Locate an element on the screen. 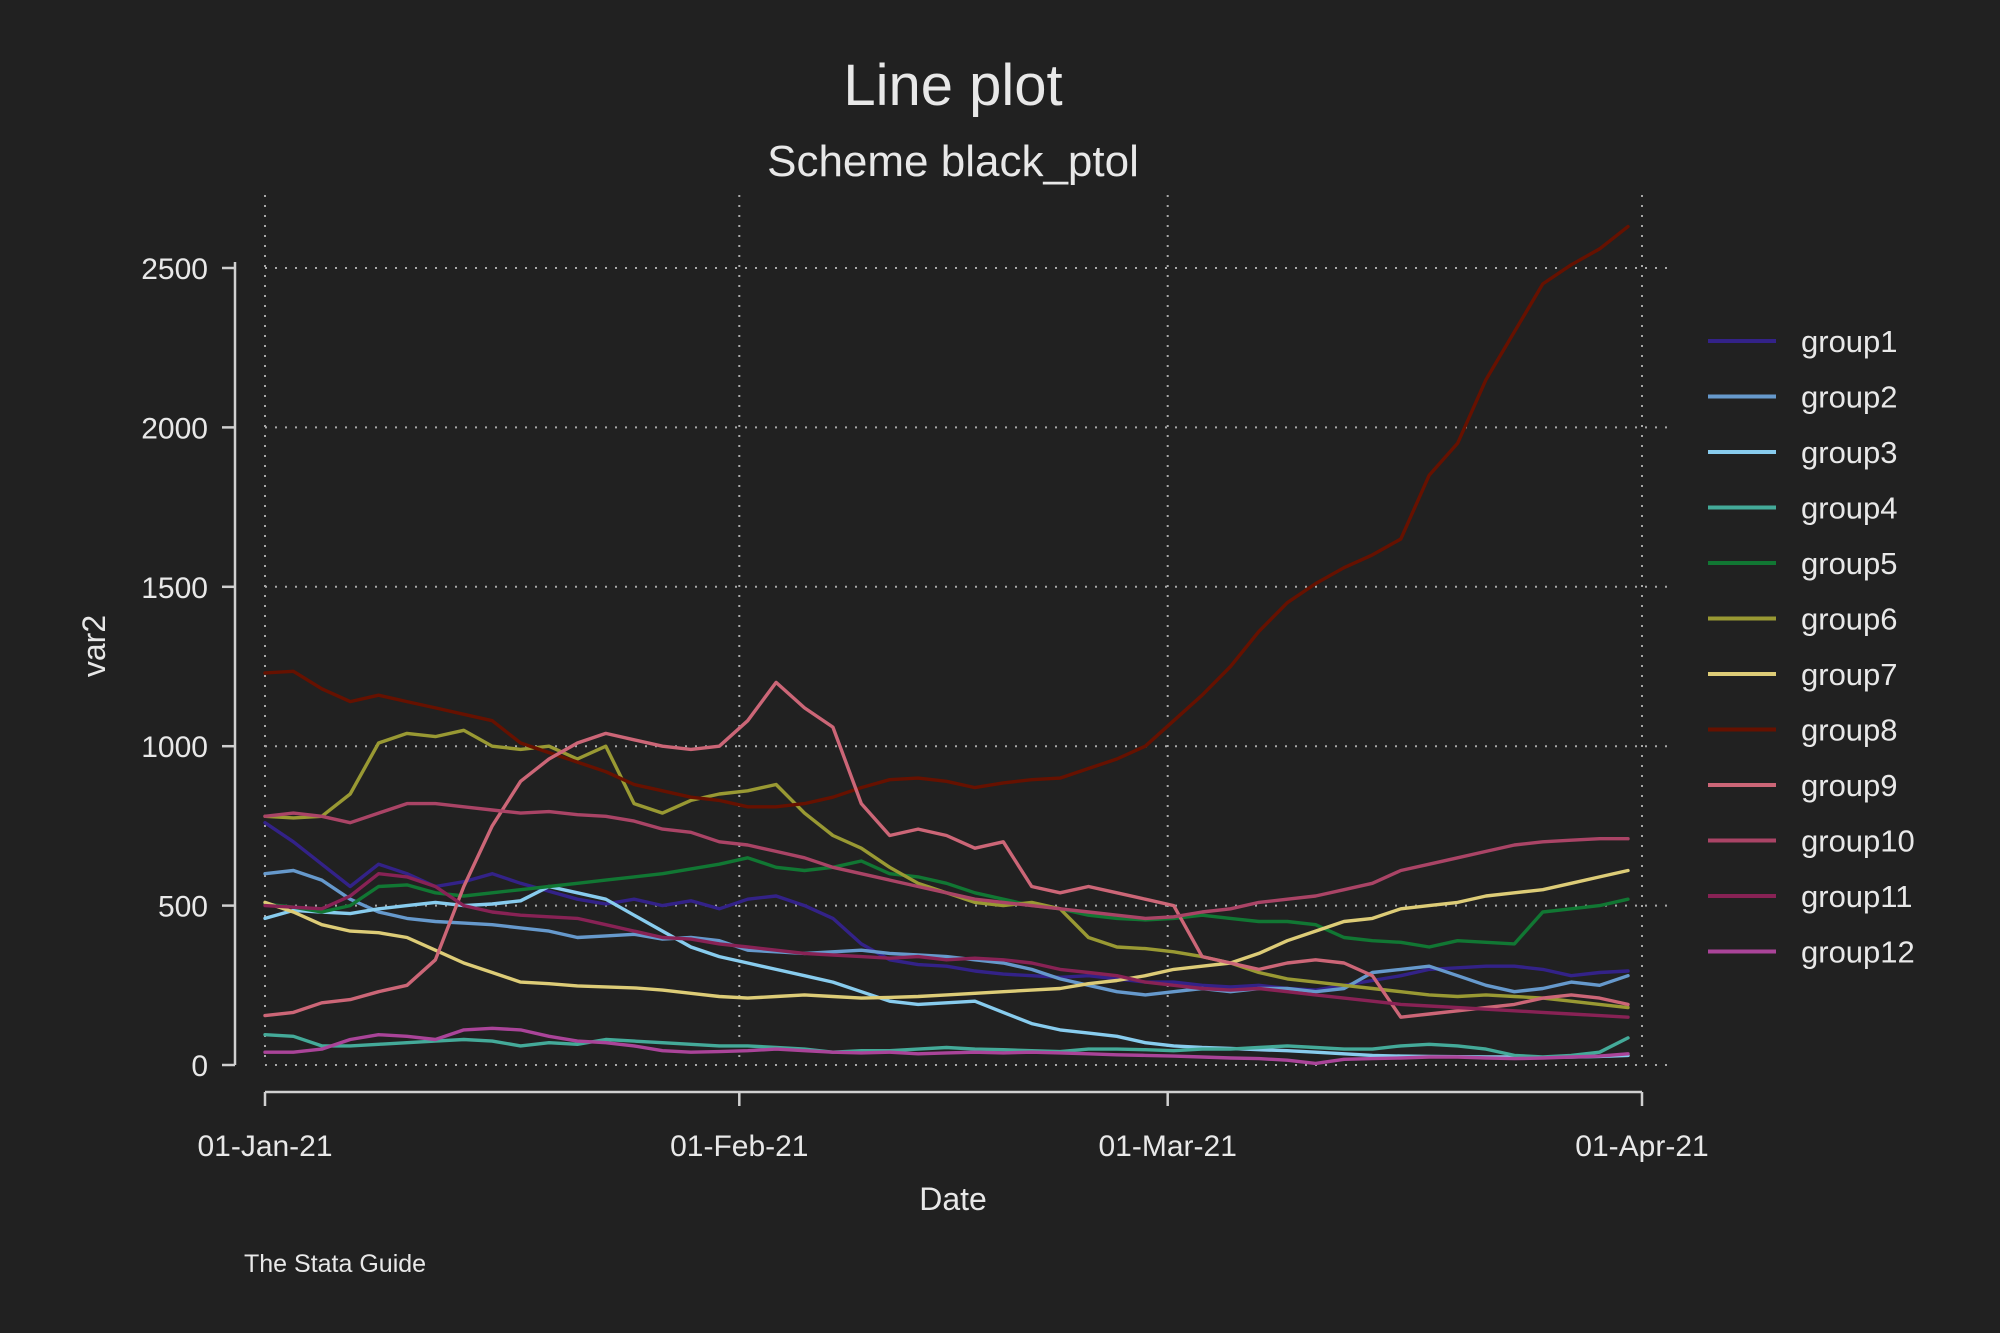 Image resolution: width=2000 pixels, height=1333 pixels. y-axis-ticks: 0 500 1000 1500 2000 2500 is located at coordinates (188, 668).